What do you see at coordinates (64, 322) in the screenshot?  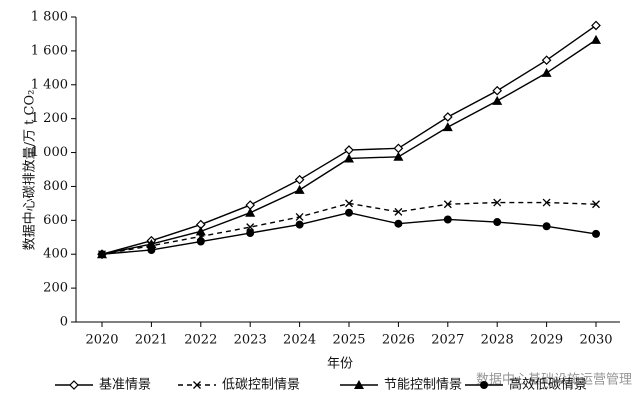 I see `y-tick-label: 0` at bounding box center [64, 322].